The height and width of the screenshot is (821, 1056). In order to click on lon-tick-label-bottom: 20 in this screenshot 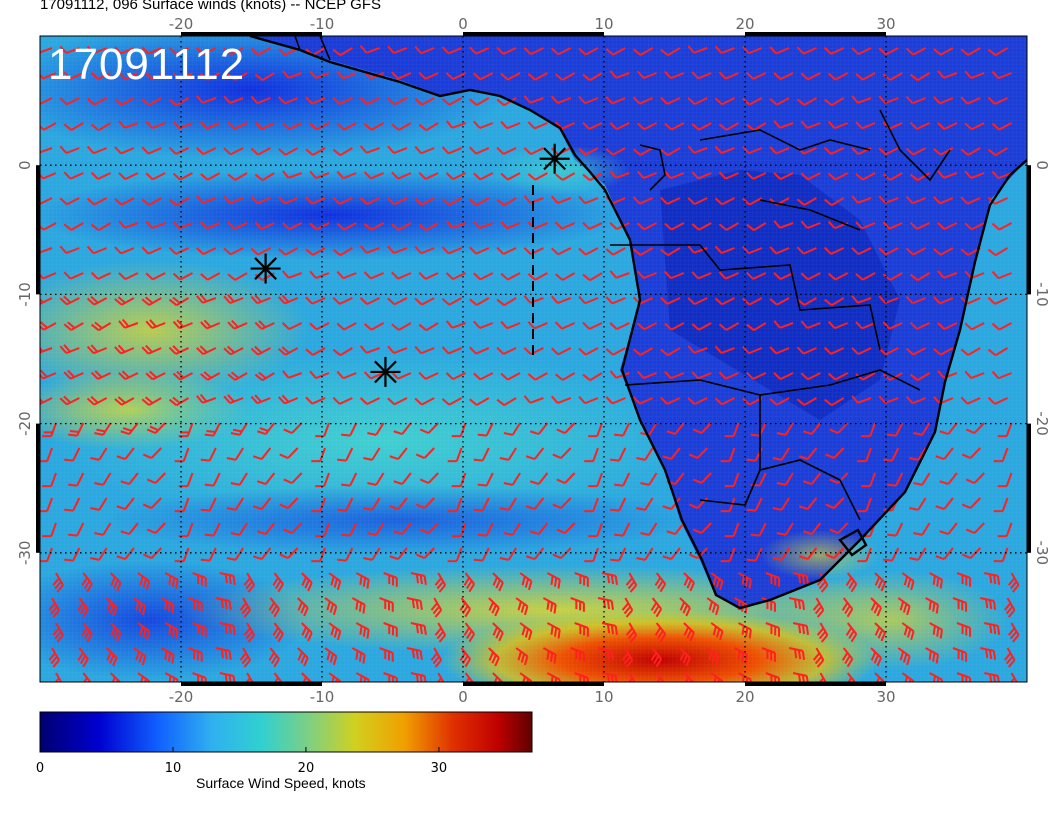, I will do `click(744, 697)`.